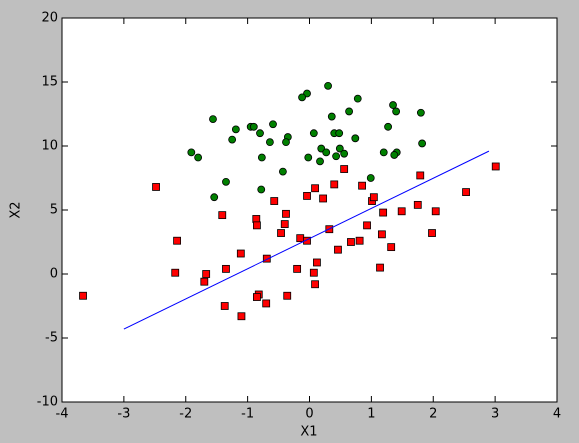 This screenshot has height=443, width=579. What do you see at coordinates (54, 274) in the screenshot?
I see `y-tick-label: 0` at bounding box center [54, 274].